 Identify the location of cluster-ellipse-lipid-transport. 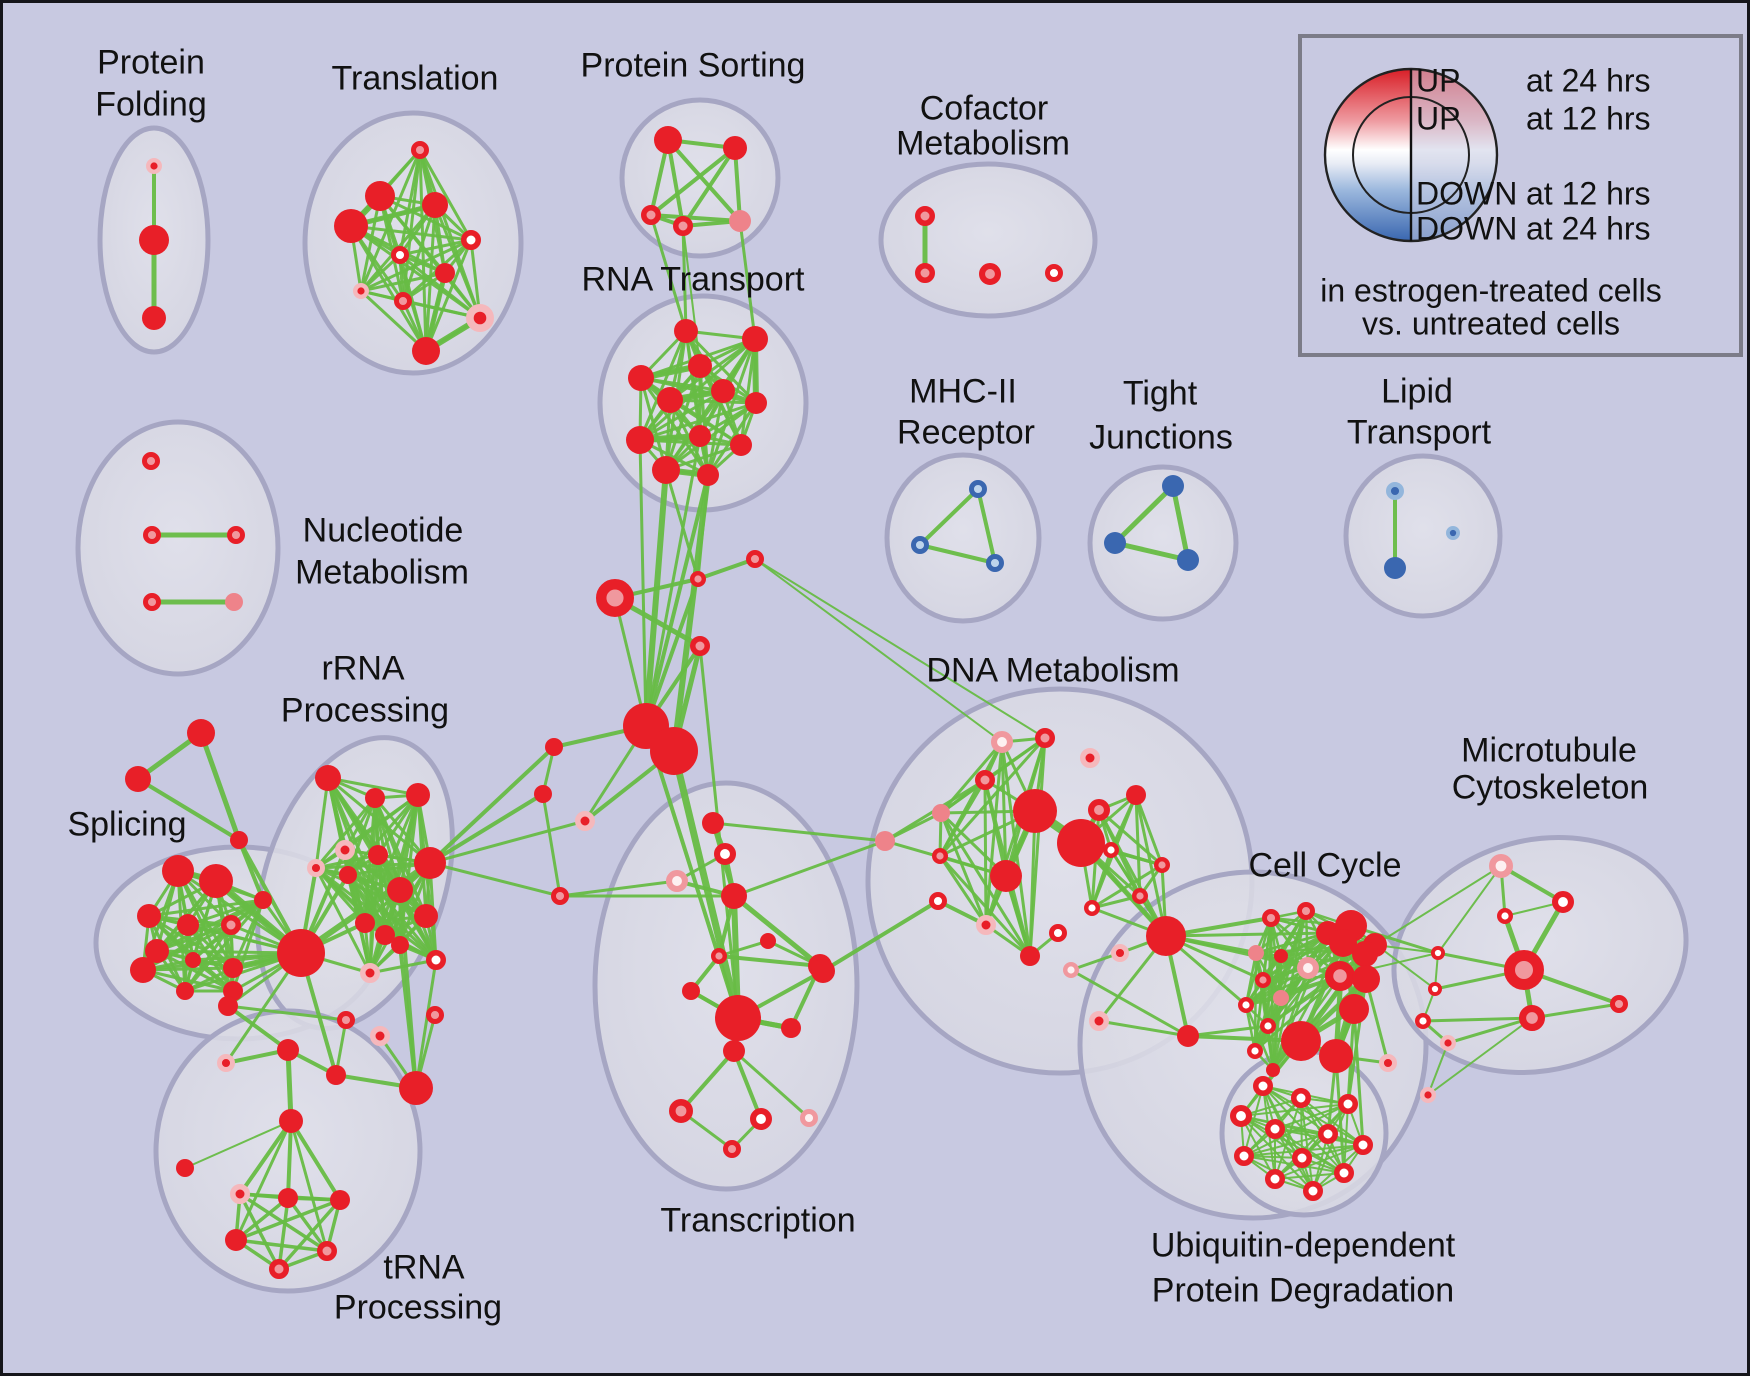
(1423, 536).